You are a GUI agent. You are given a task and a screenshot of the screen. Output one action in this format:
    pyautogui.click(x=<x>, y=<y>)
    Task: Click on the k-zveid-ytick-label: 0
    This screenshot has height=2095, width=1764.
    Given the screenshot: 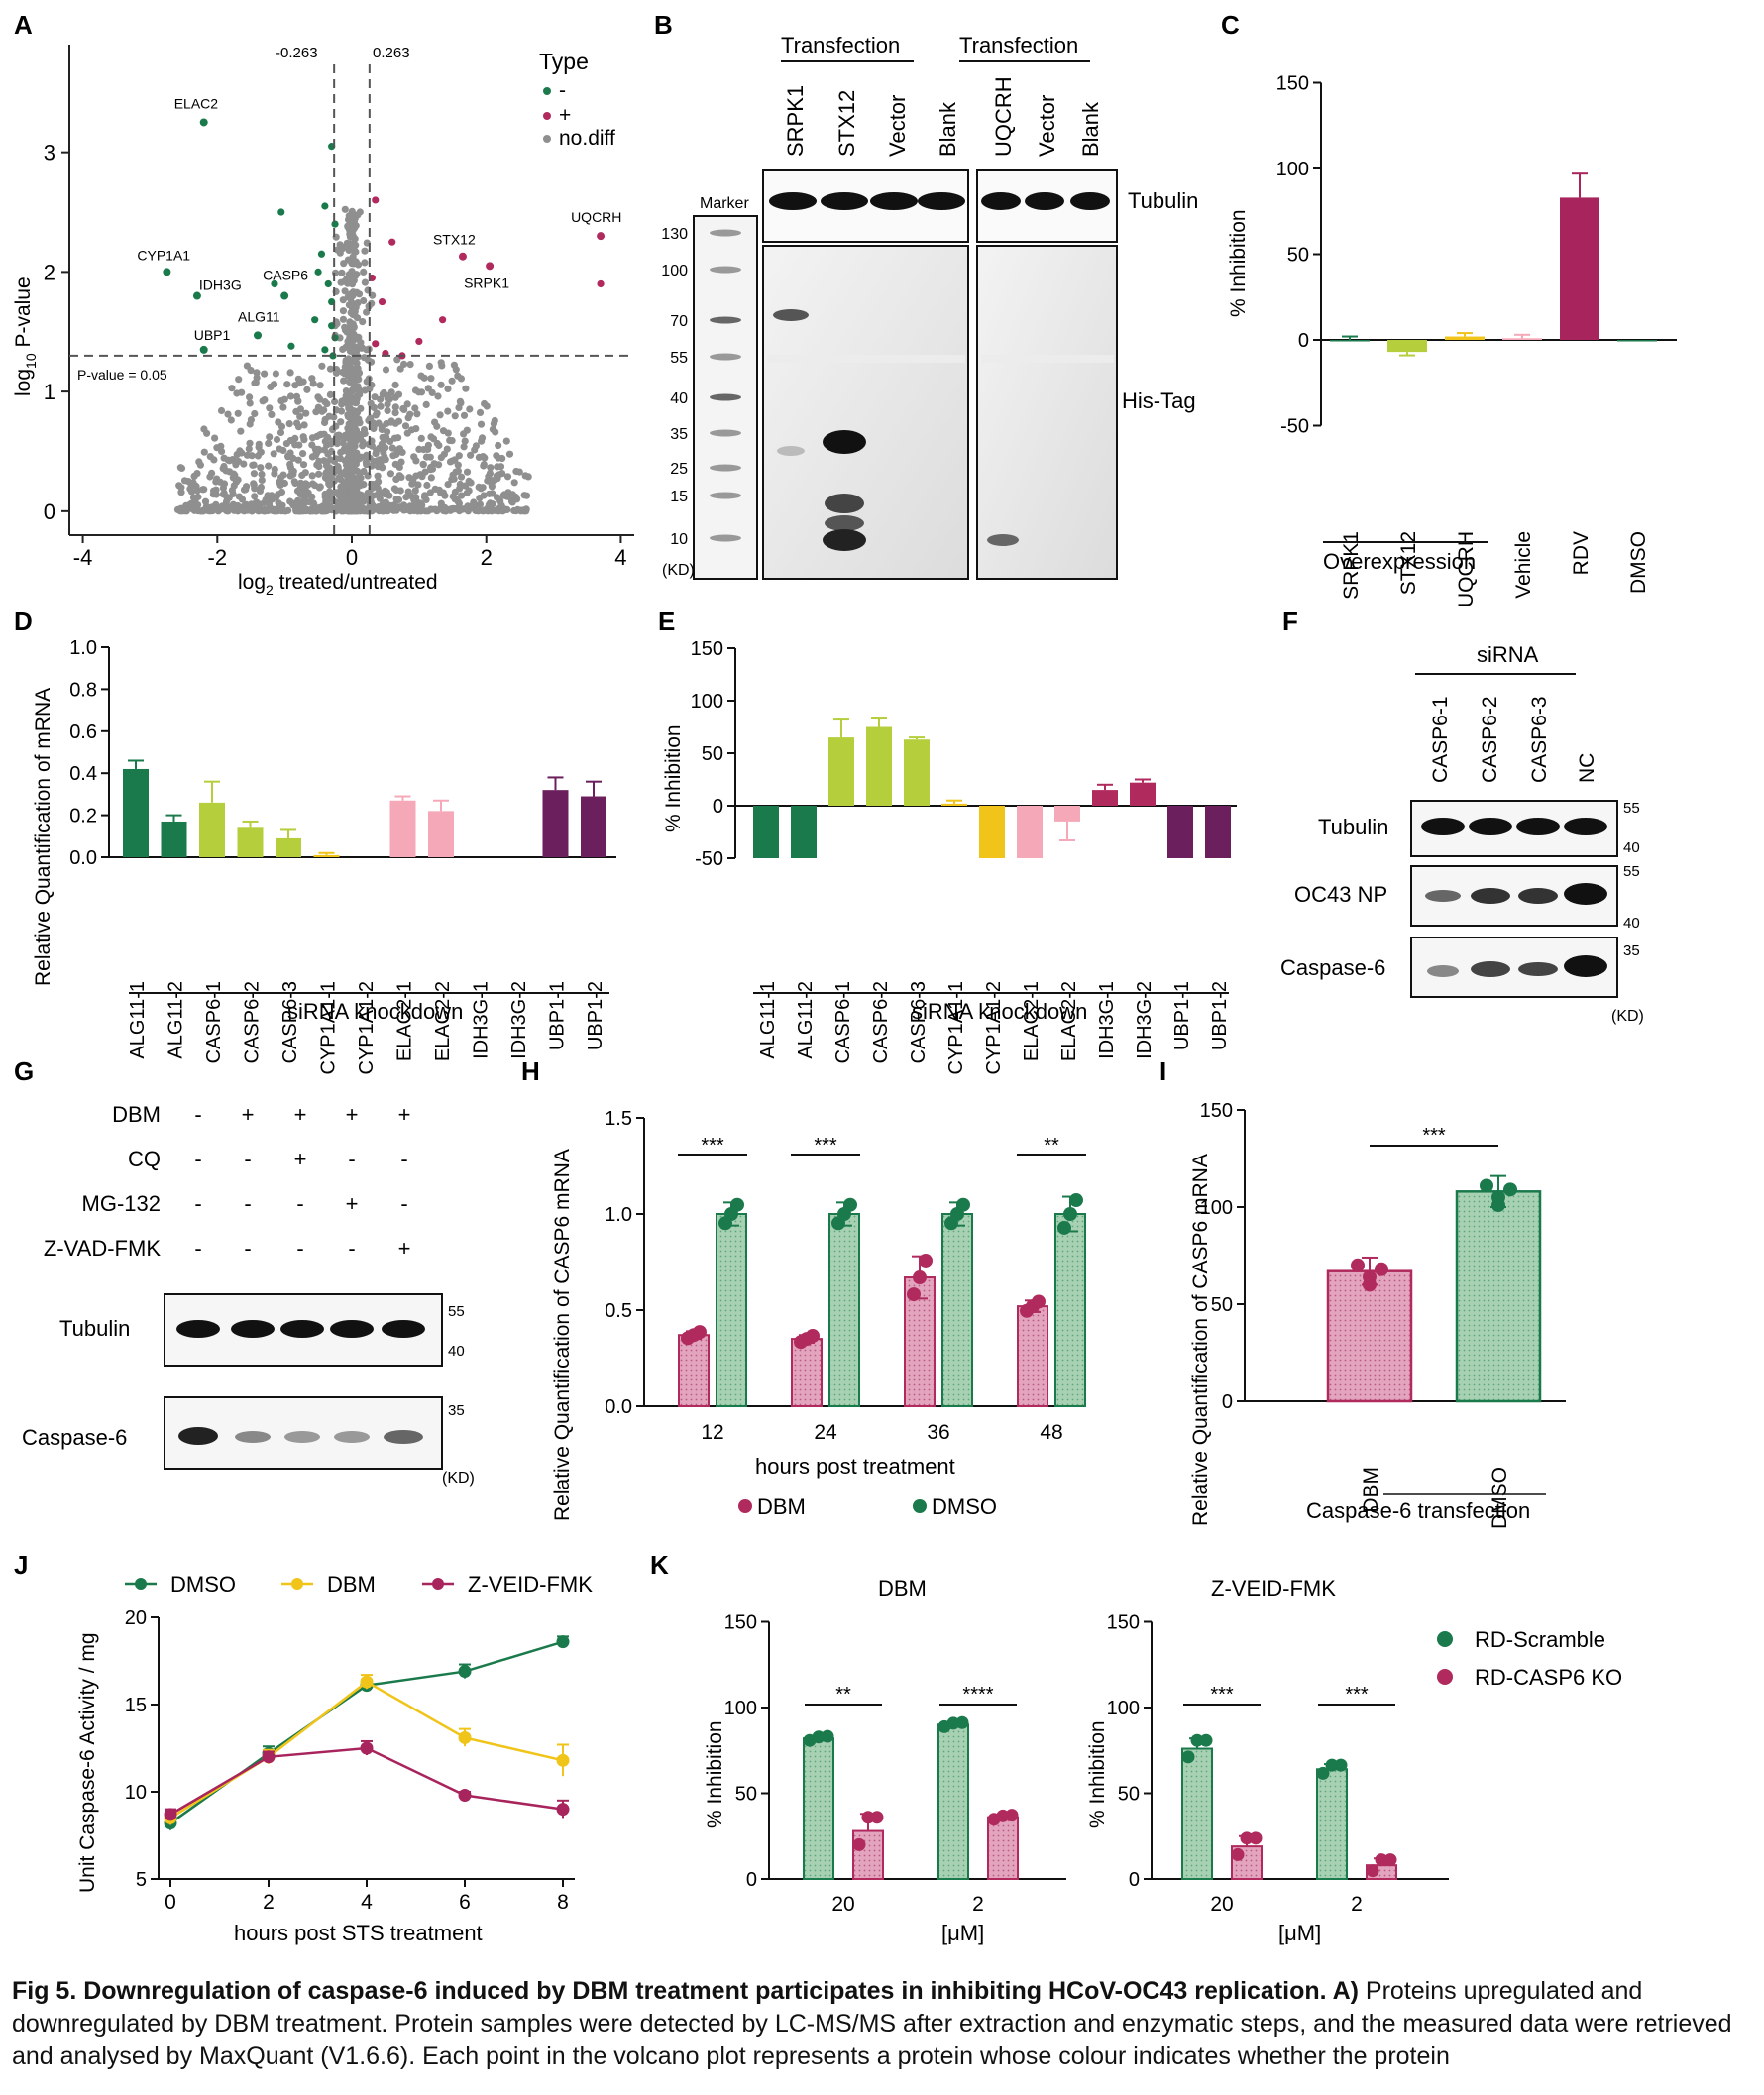 What is the action you would take?
    pyautogui.click(x=1134, y=1880)
    